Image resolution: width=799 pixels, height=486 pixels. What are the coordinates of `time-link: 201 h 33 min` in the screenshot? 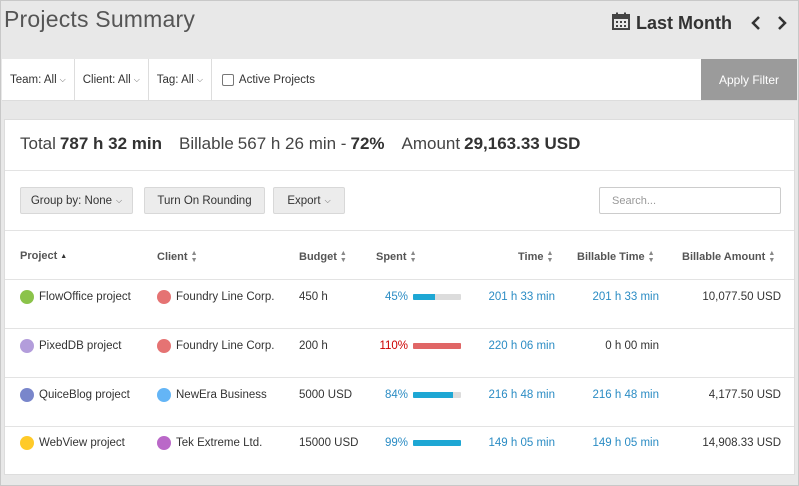 It's located at (522, 297).